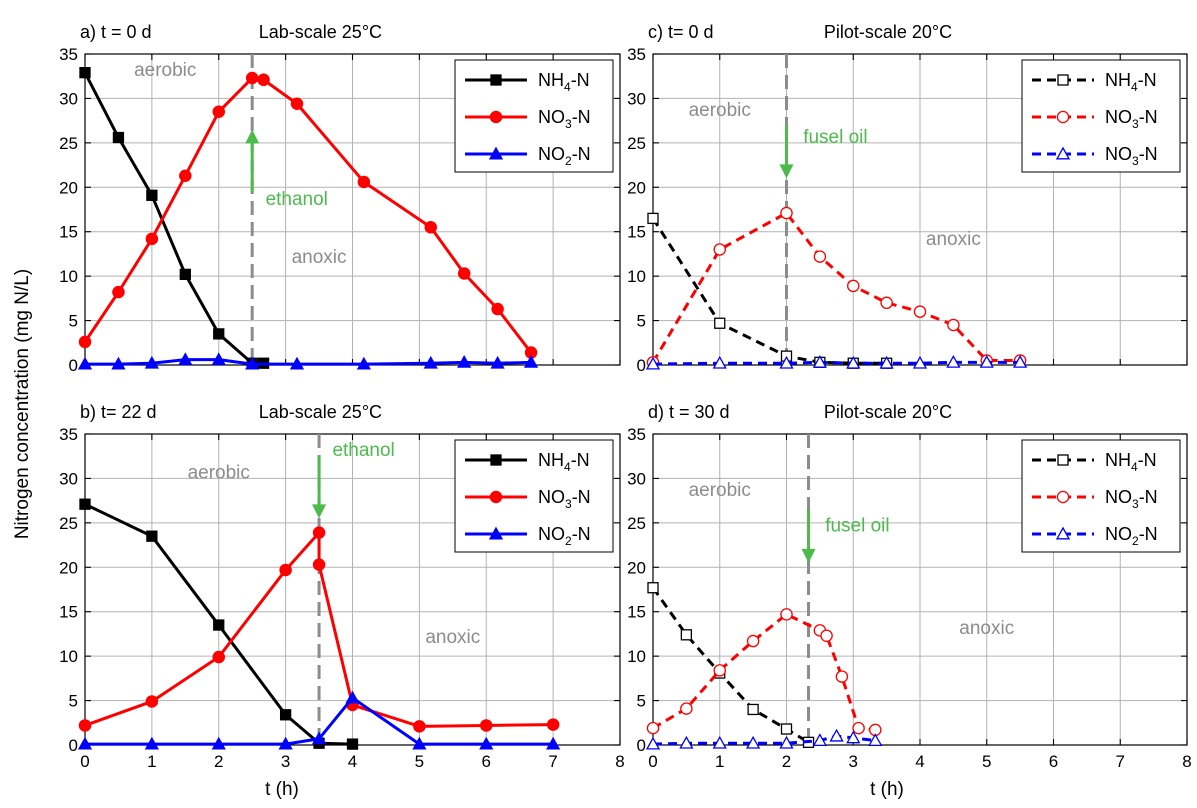 This screenshot has height=808, width=1197. What do you see at coordinates (636, 54) in the screenshot?
I see `y-tick-label: 35` at bounding box center [636, 54].